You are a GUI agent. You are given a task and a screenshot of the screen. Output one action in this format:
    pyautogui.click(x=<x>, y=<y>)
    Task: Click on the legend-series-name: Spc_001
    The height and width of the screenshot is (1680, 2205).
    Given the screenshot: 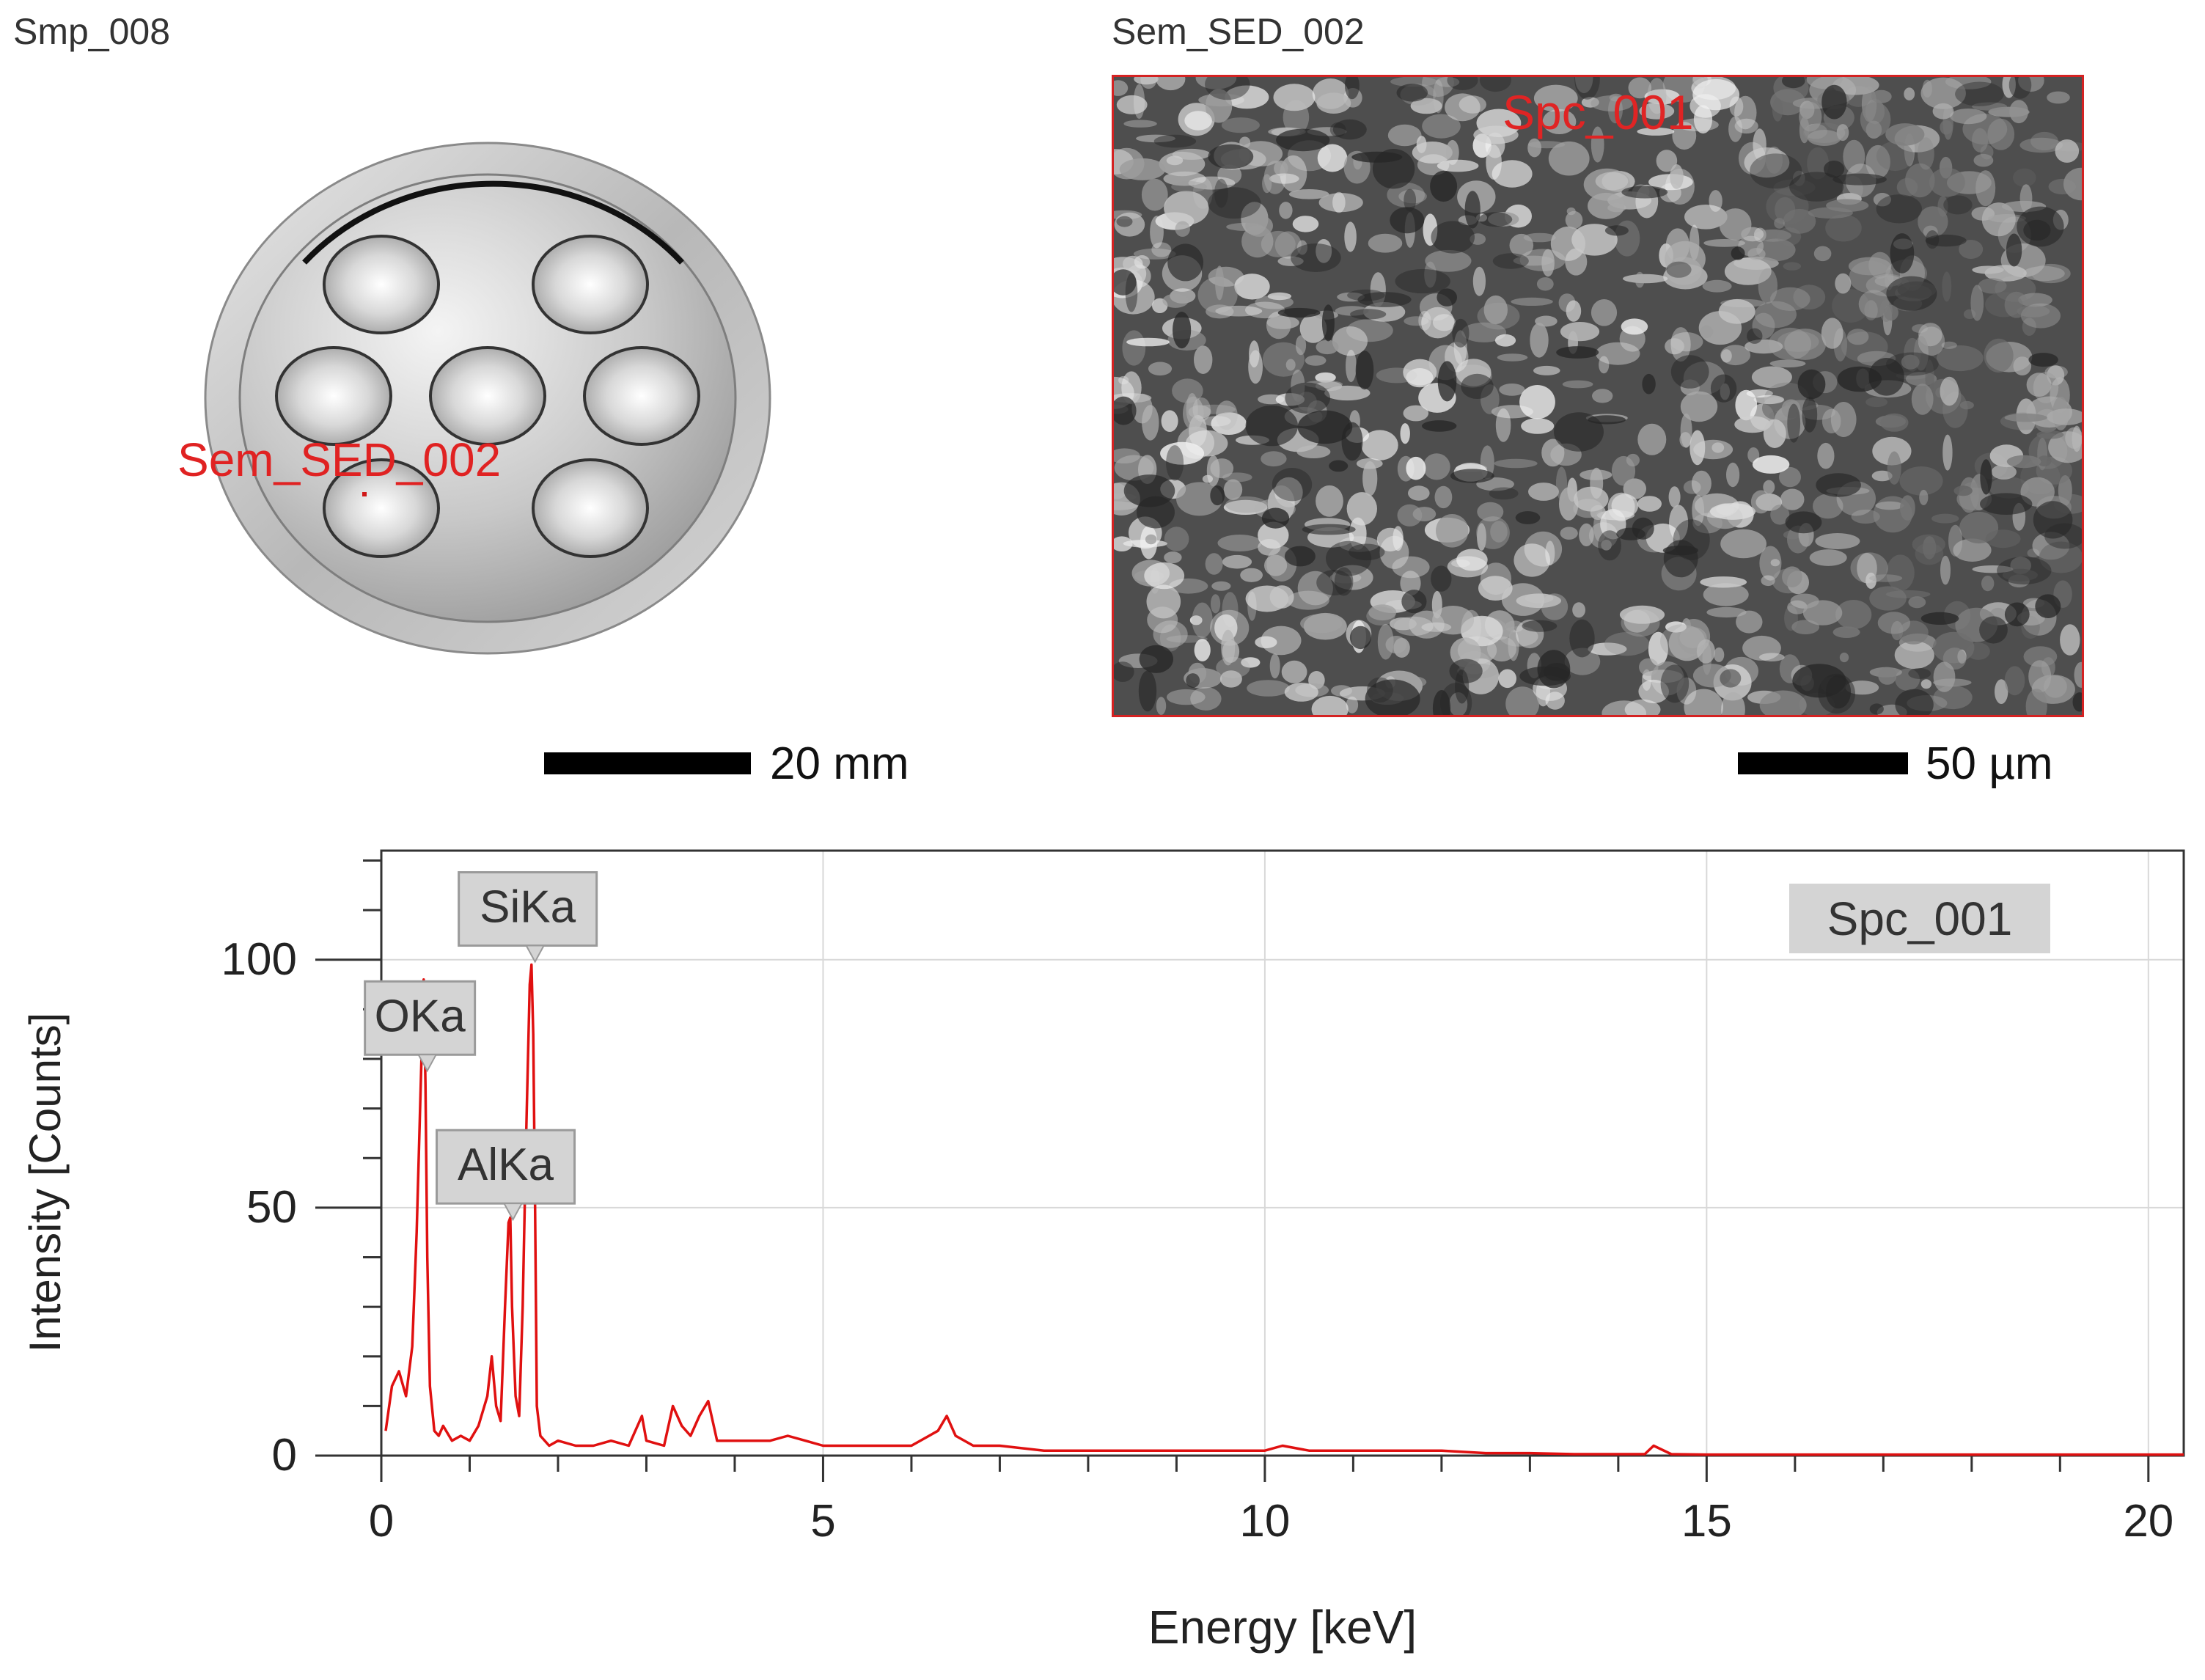 What is the action you would take?
    pyautogui.click(x=1920, y=918)
    